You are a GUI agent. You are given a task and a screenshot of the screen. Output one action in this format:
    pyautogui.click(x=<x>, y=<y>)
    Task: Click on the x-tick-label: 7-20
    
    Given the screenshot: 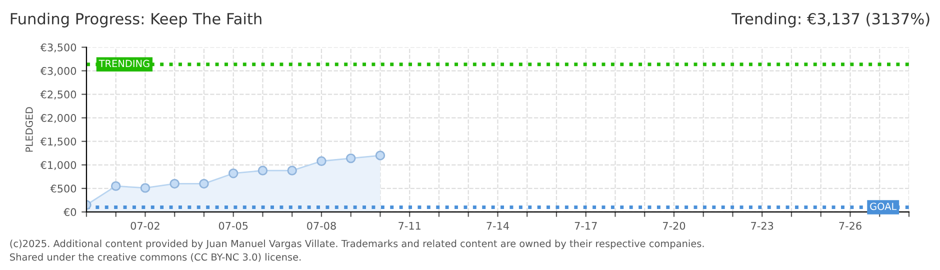 What is the action you would take?
    pyautogui.click(x=674, y=226)
    